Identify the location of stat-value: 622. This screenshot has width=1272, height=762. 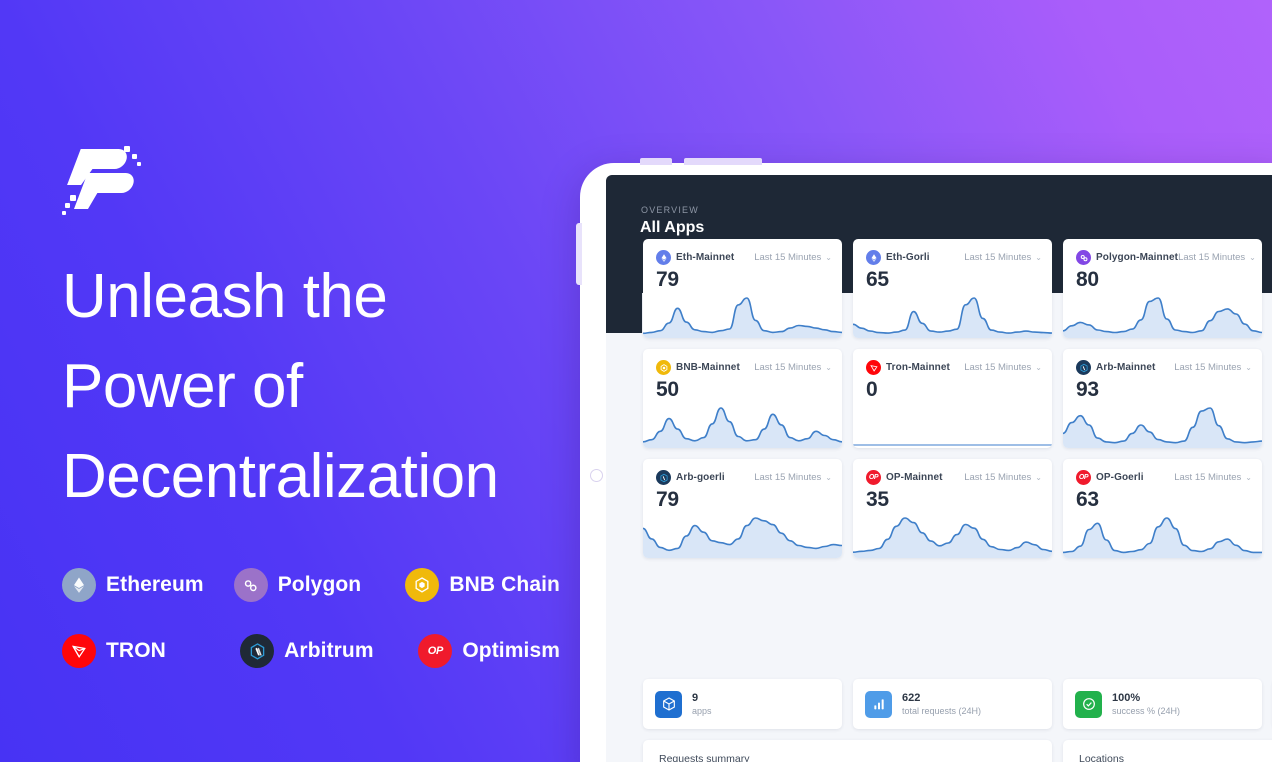
(911, 697).